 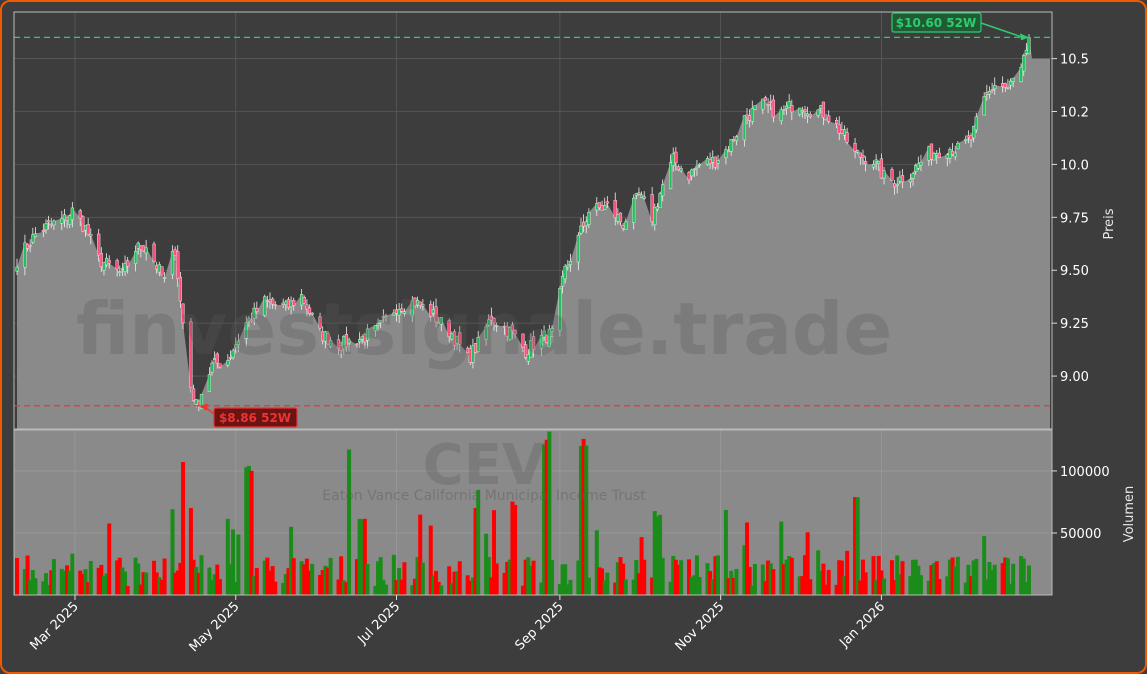 I want to click on high-52w-label-box, so click(x=936, y=22).